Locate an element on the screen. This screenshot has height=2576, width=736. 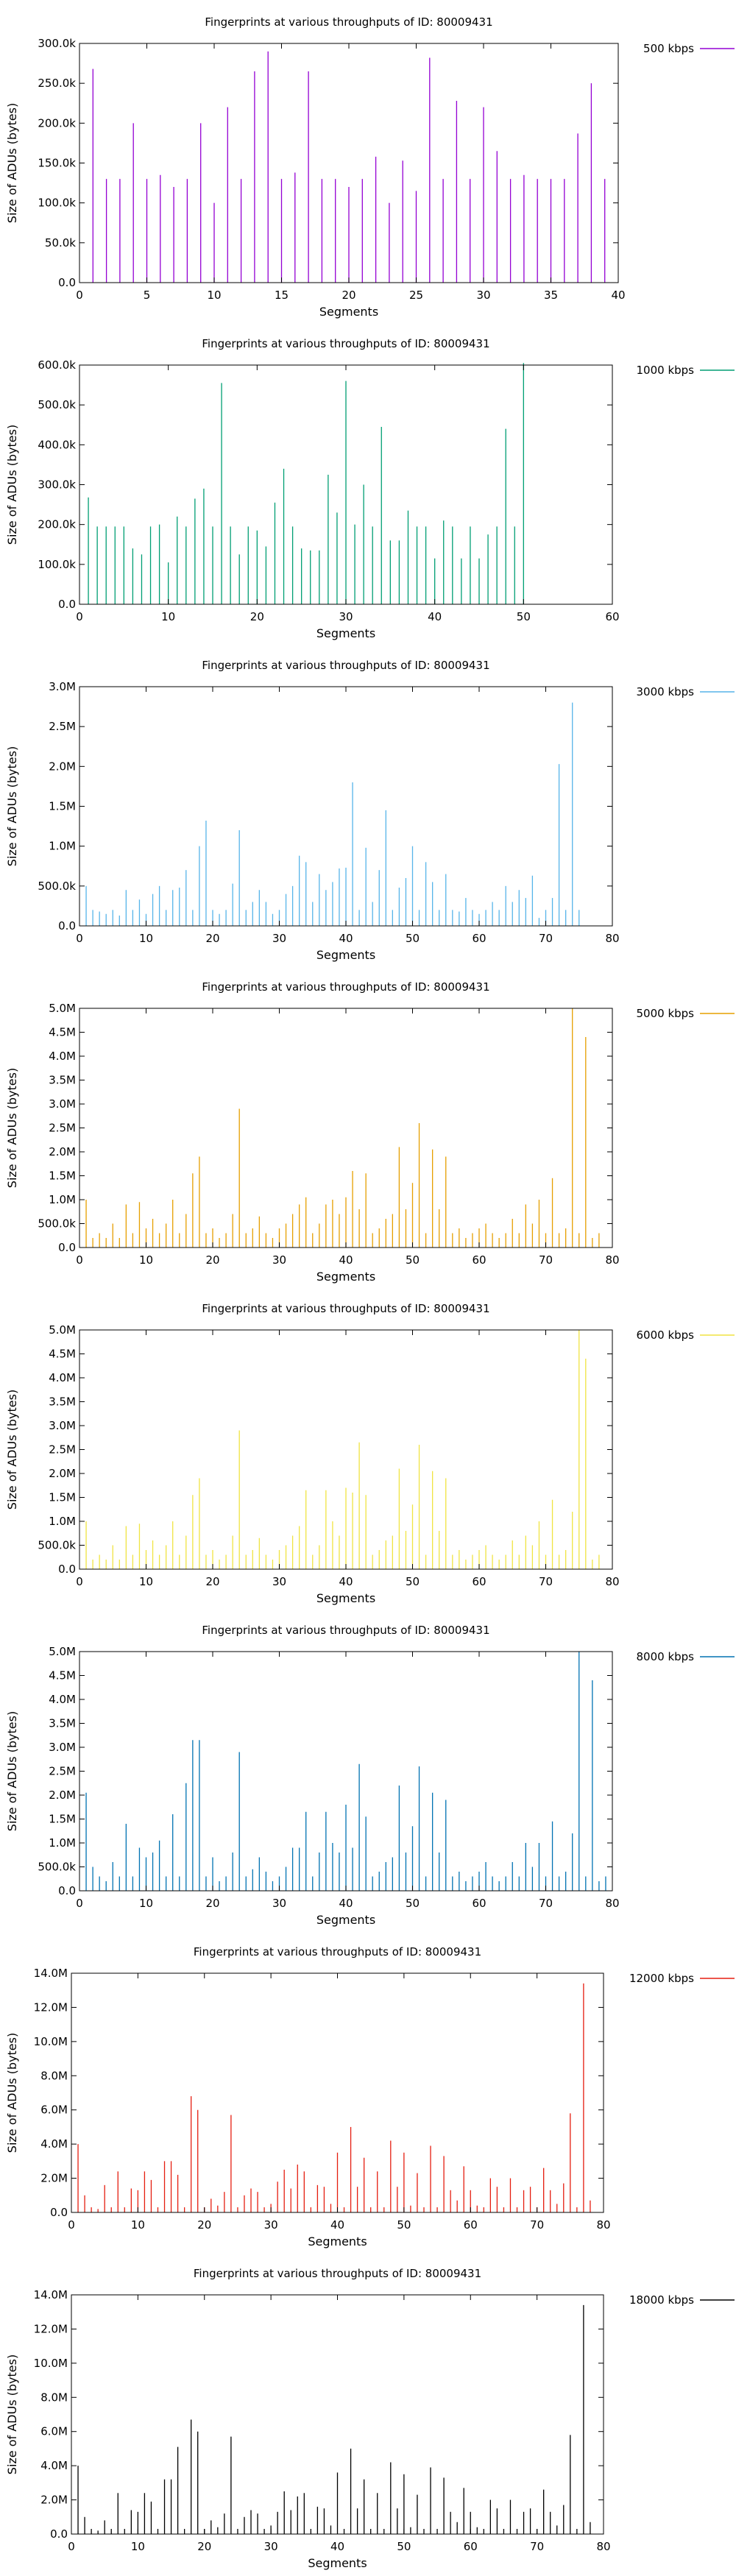
x-tick-label: 35 is located at coordinates (551, 295).